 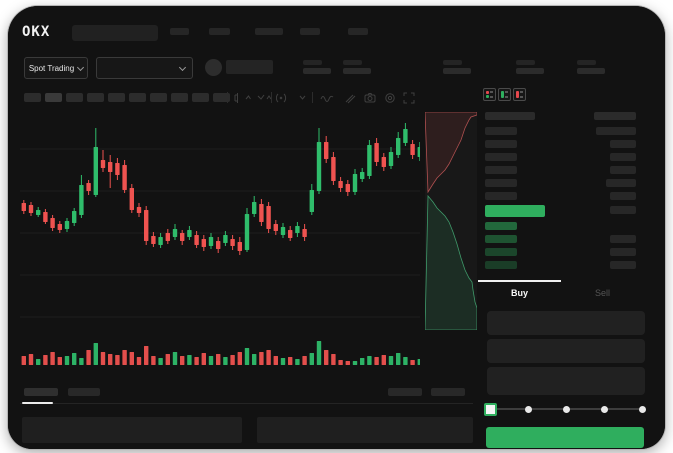 What do you see at coordinates (350, 98) in the screenshot?
I see `draw-tool-icon` at bounding box center [350, 98].